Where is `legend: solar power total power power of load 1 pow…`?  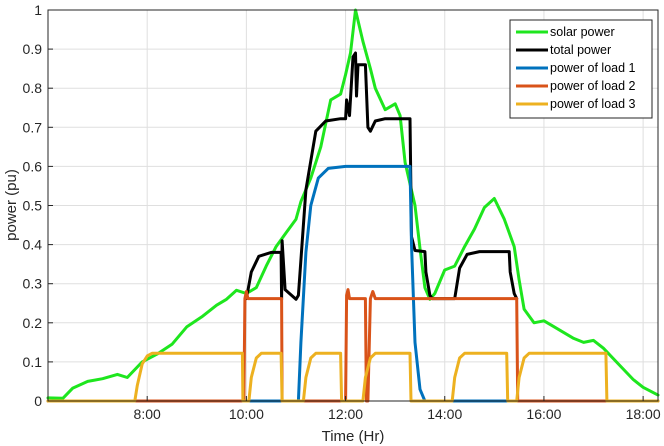 legend: solar power total power power of load 1 pow… is located at coordinates (581, 69).